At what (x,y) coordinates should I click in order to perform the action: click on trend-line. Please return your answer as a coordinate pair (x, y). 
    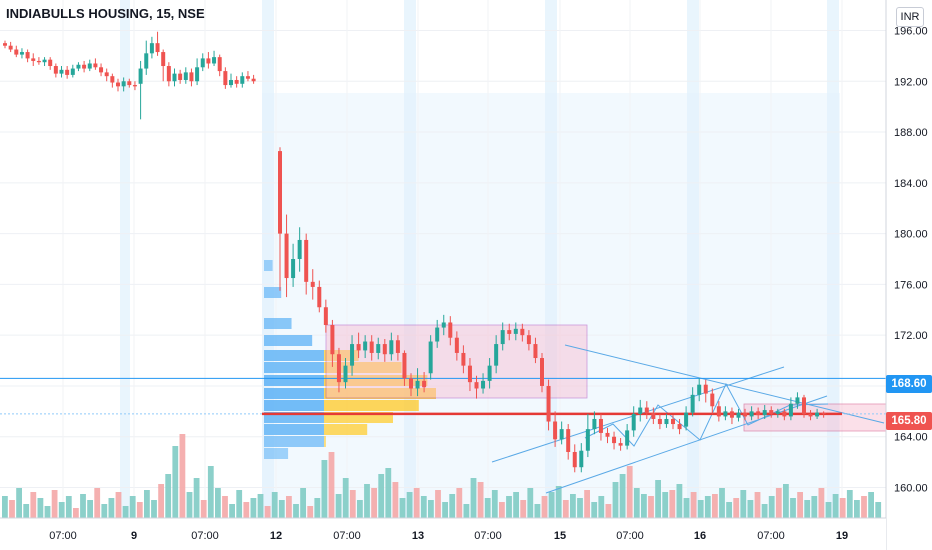
    Looking at the image, I should click on (724, 384).